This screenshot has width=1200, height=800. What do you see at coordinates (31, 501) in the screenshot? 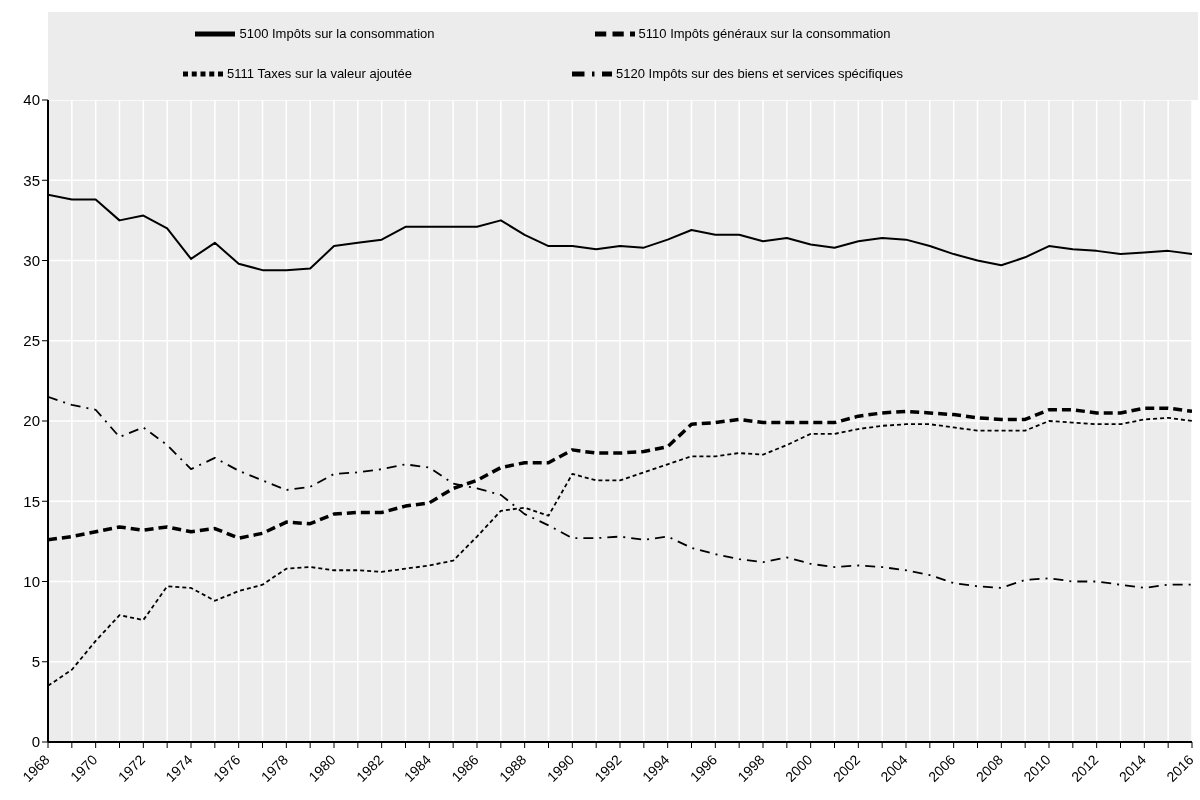
I see `y-tick-label: 15` at bounding box center [31, 501].